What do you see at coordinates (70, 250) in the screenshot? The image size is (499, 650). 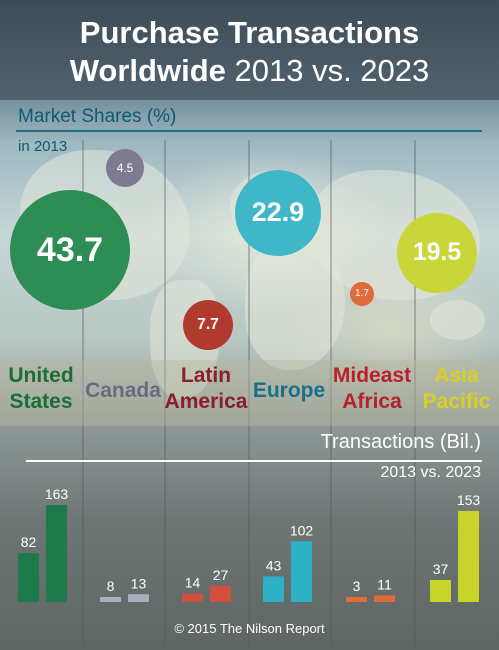 I see `bubble-united-states: 43.7` at bounding box center [70, 250].